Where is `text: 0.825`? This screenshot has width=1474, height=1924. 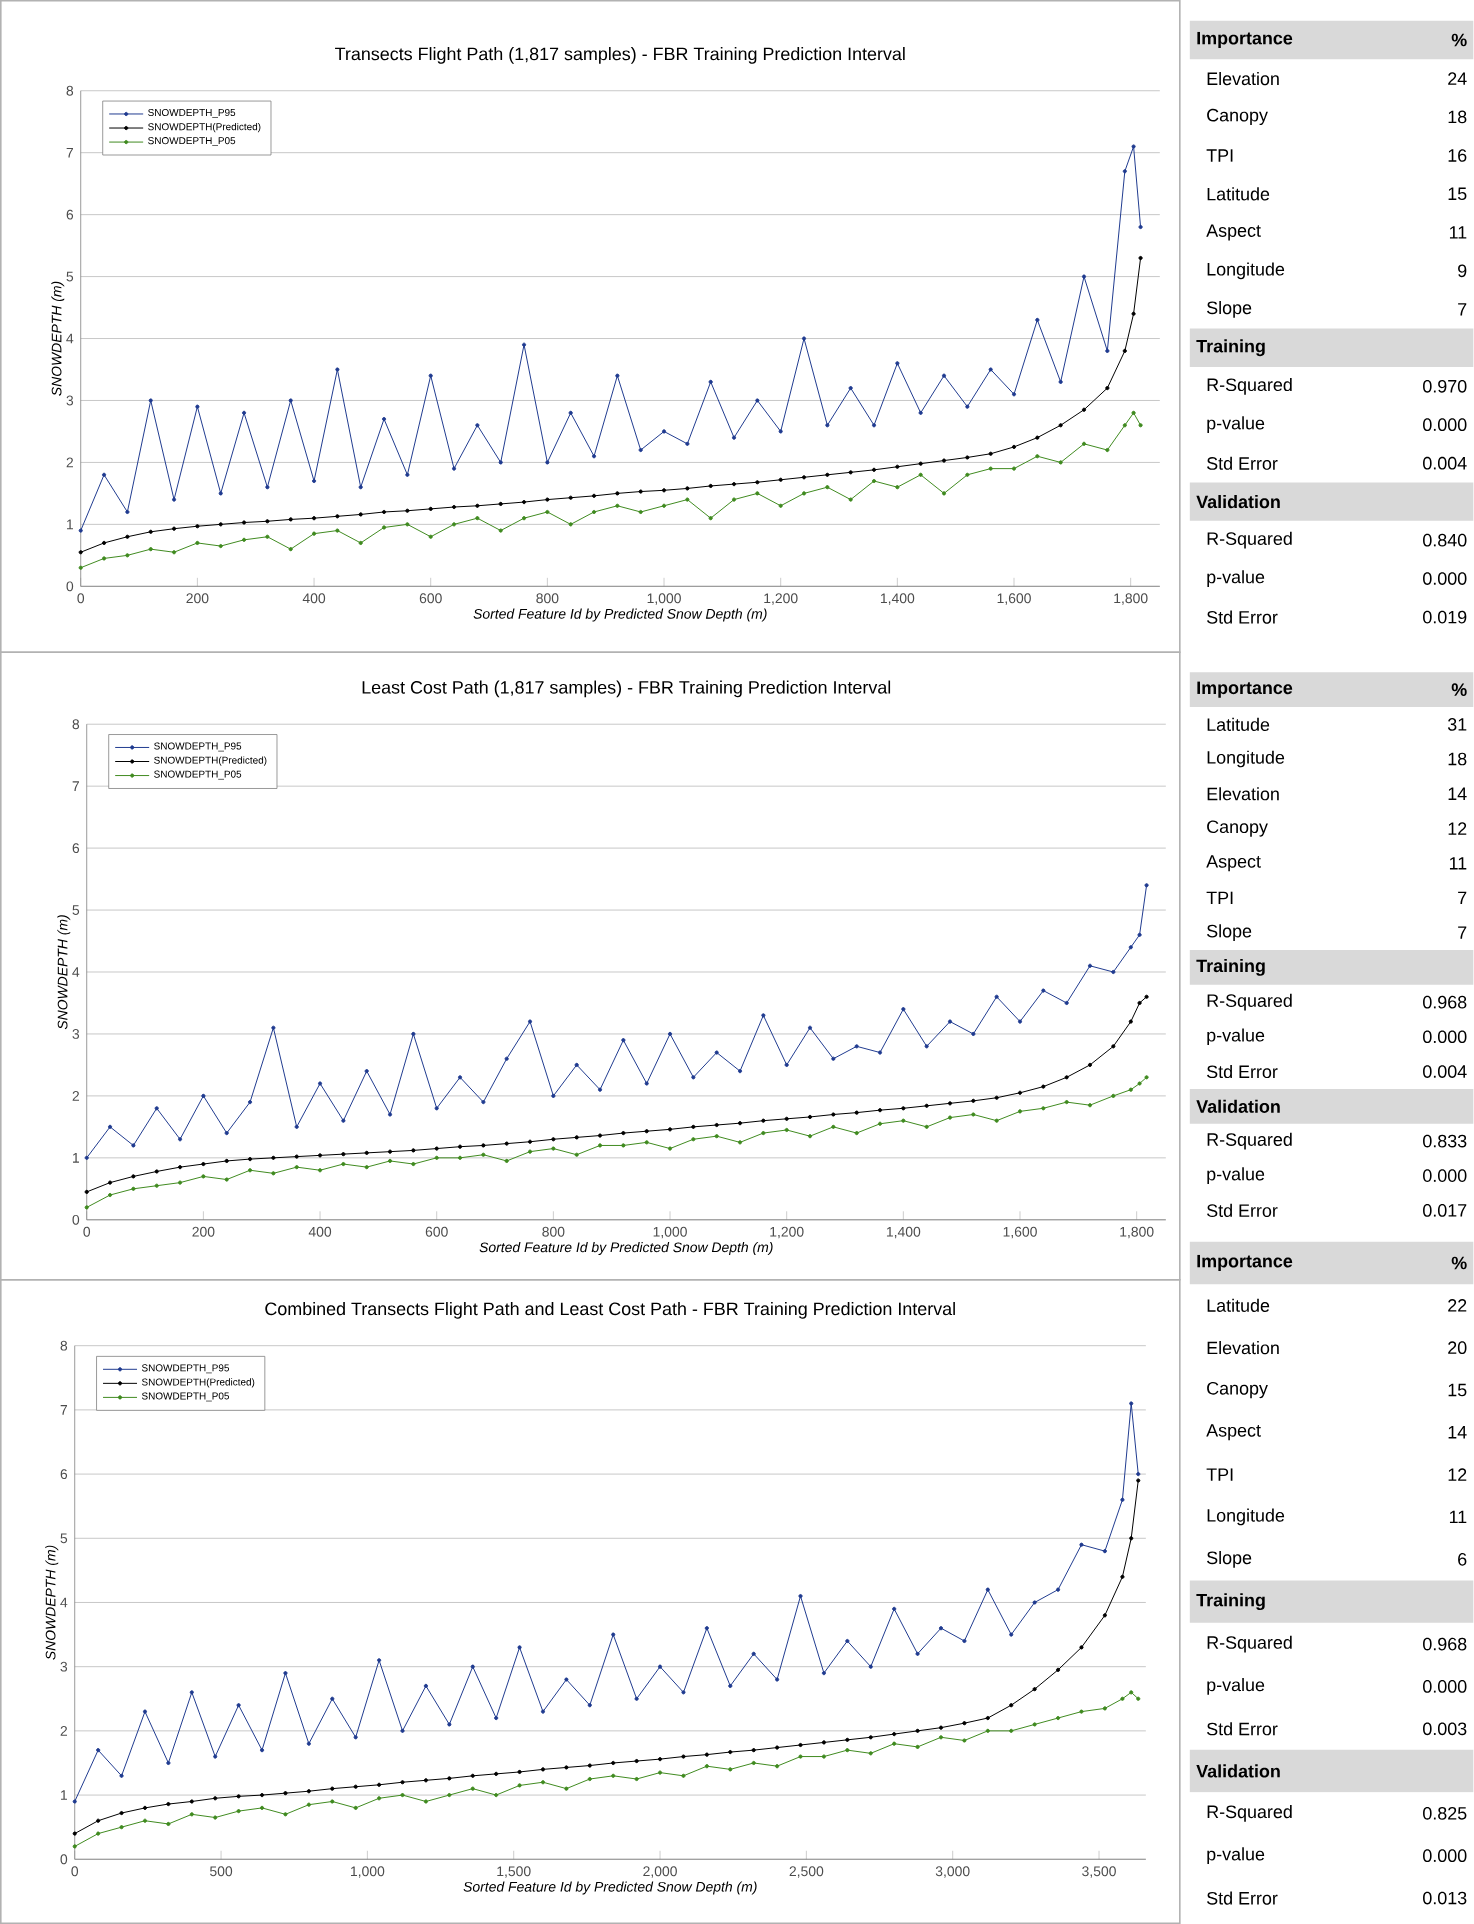 text: 0.825 is located at coordinates (1445, 1813).